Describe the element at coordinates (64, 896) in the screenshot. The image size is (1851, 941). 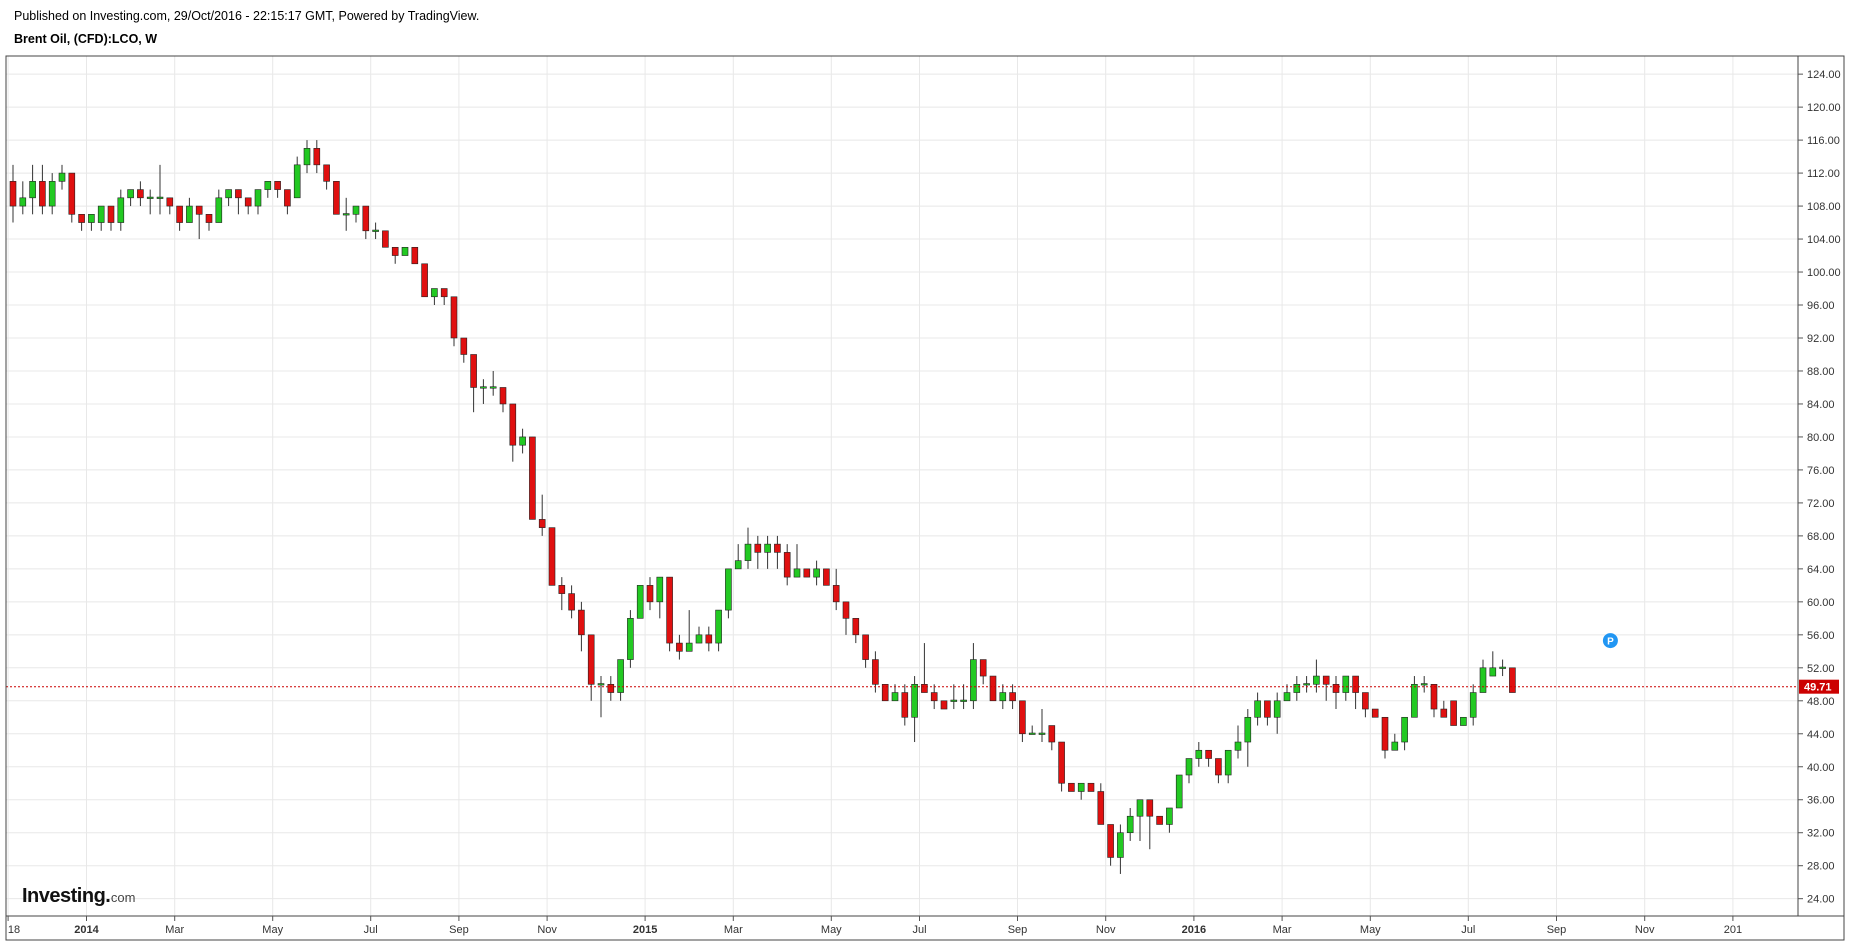
I see `logo-main-text: Investing` at that location.